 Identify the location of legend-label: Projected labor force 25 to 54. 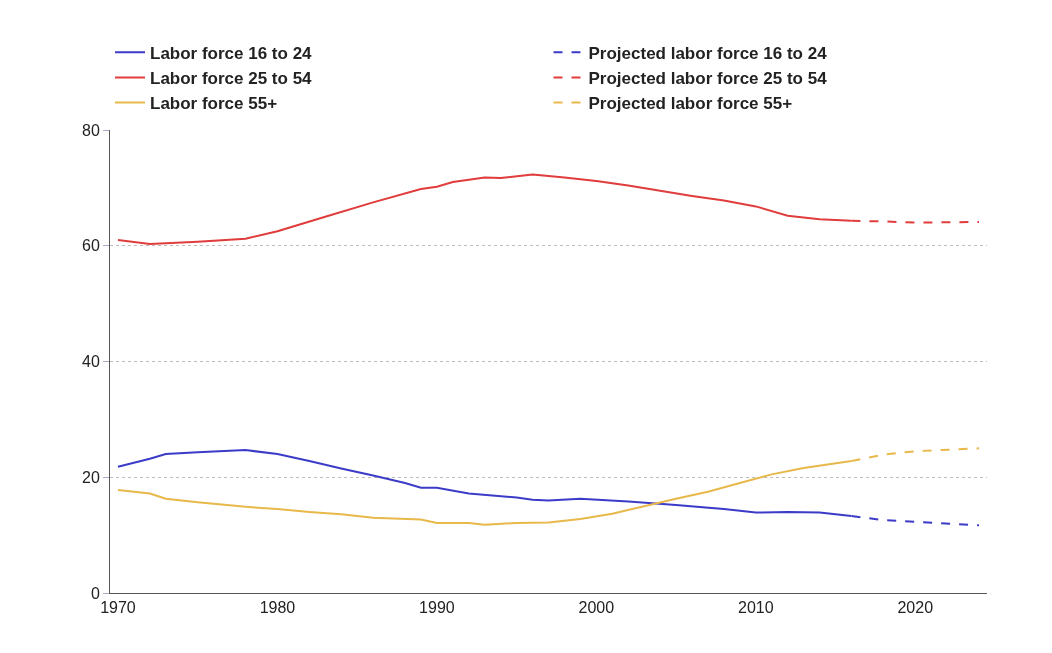
(708, 79).